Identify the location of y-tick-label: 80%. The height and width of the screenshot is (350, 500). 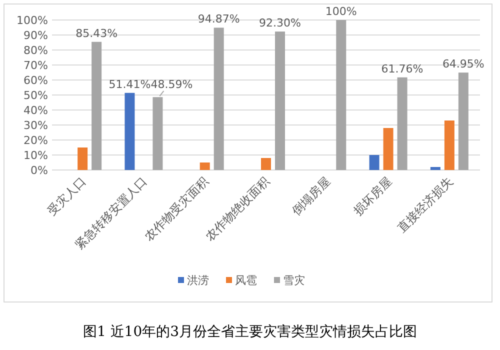
(36, 50).